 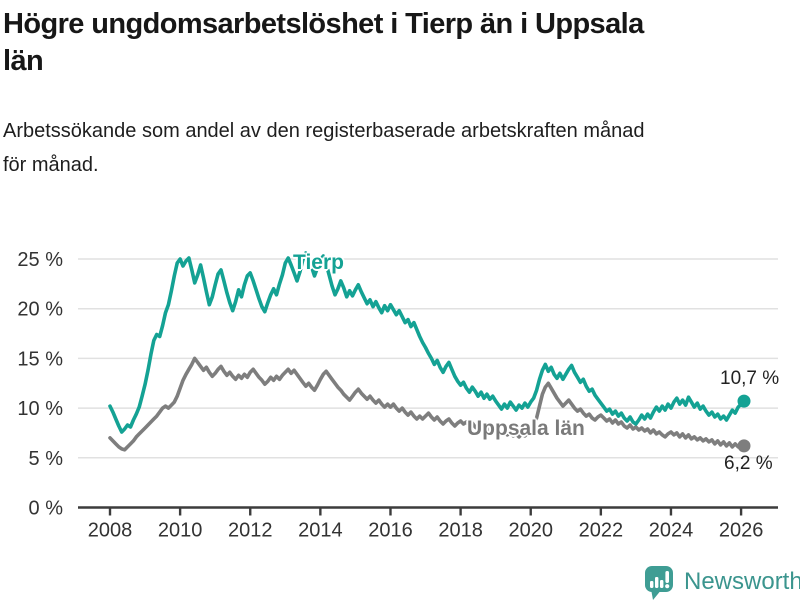 I want to click on x-tick-label: 2022, so click(x=601, y=531).